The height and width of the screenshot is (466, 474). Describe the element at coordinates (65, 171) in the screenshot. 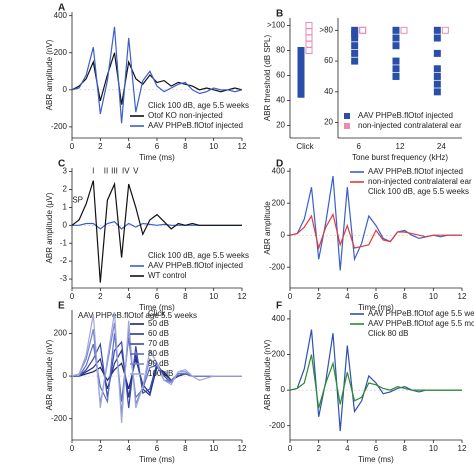

I see `y-tick-label: 3` at that location.